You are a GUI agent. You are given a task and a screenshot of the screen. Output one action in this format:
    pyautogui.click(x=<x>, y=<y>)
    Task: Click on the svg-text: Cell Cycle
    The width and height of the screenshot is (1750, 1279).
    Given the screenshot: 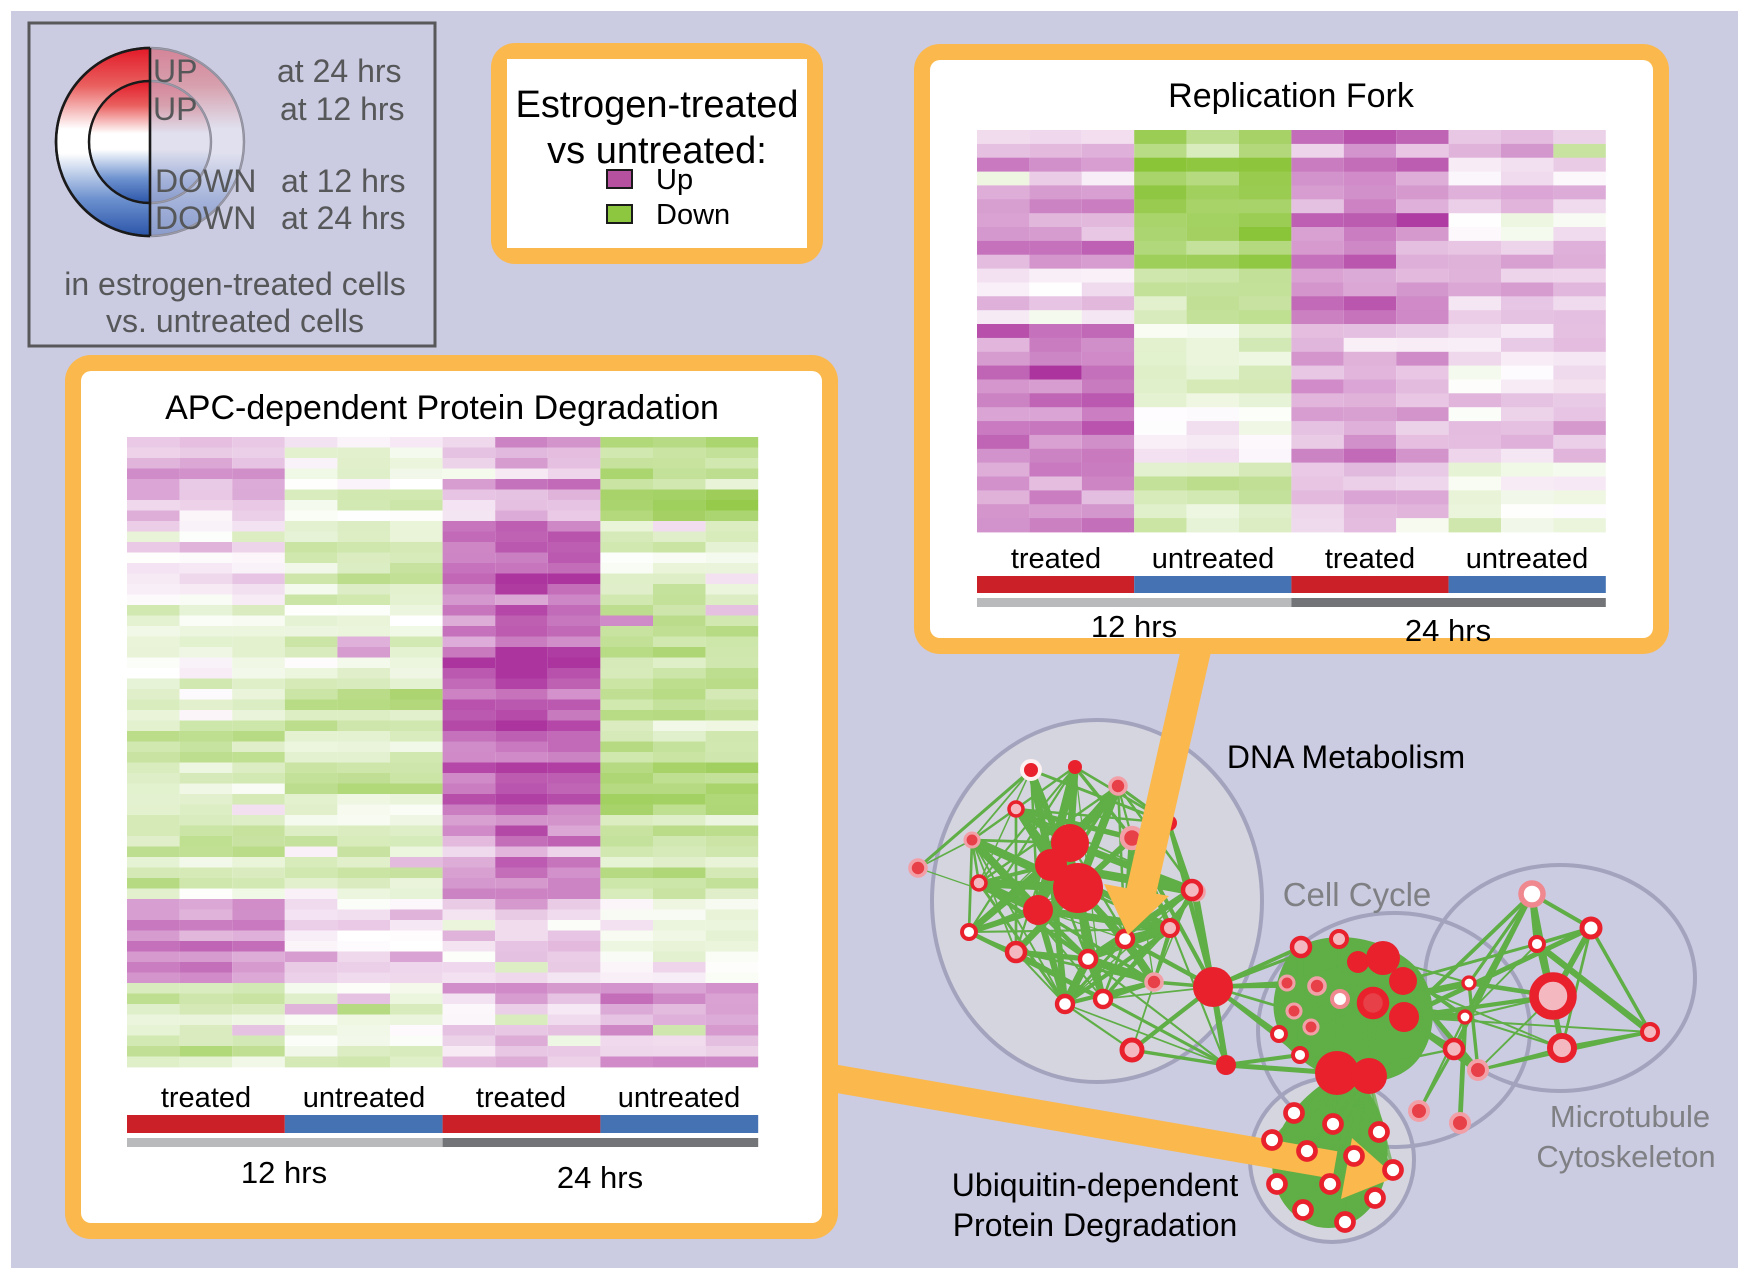 What is the action you would take?
    pyautogui.click(x=1357, y=894)
    